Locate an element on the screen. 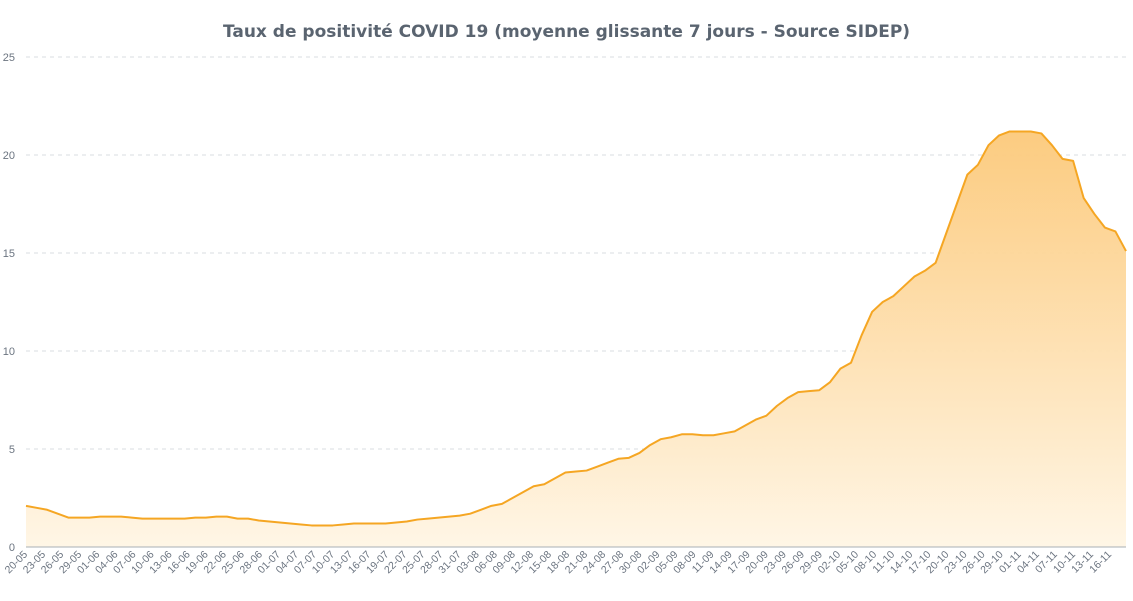  y-axis-ticks: 0 5 10 15 20 25 is located at coordinates (9, 303).